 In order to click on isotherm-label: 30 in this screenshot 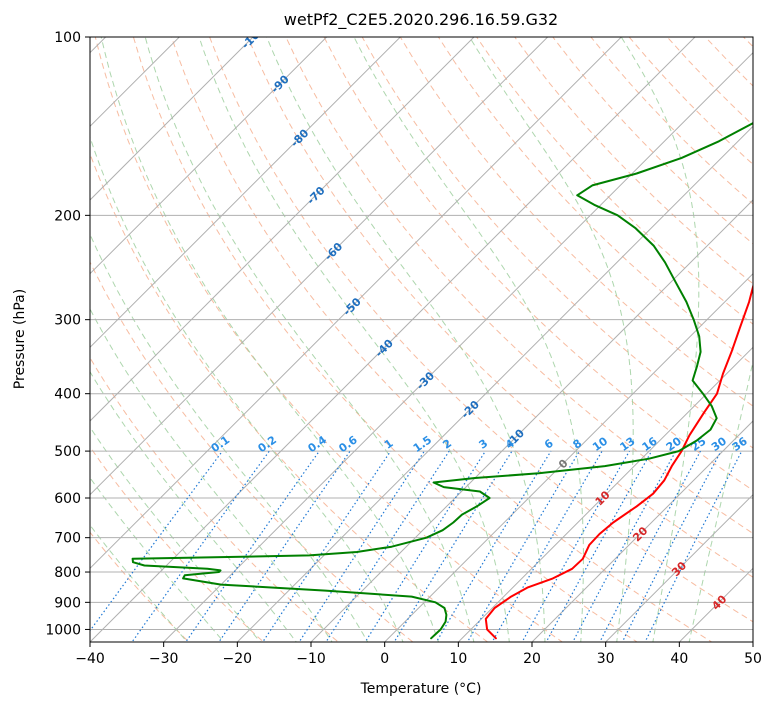, I will do `click(679, 569)`.